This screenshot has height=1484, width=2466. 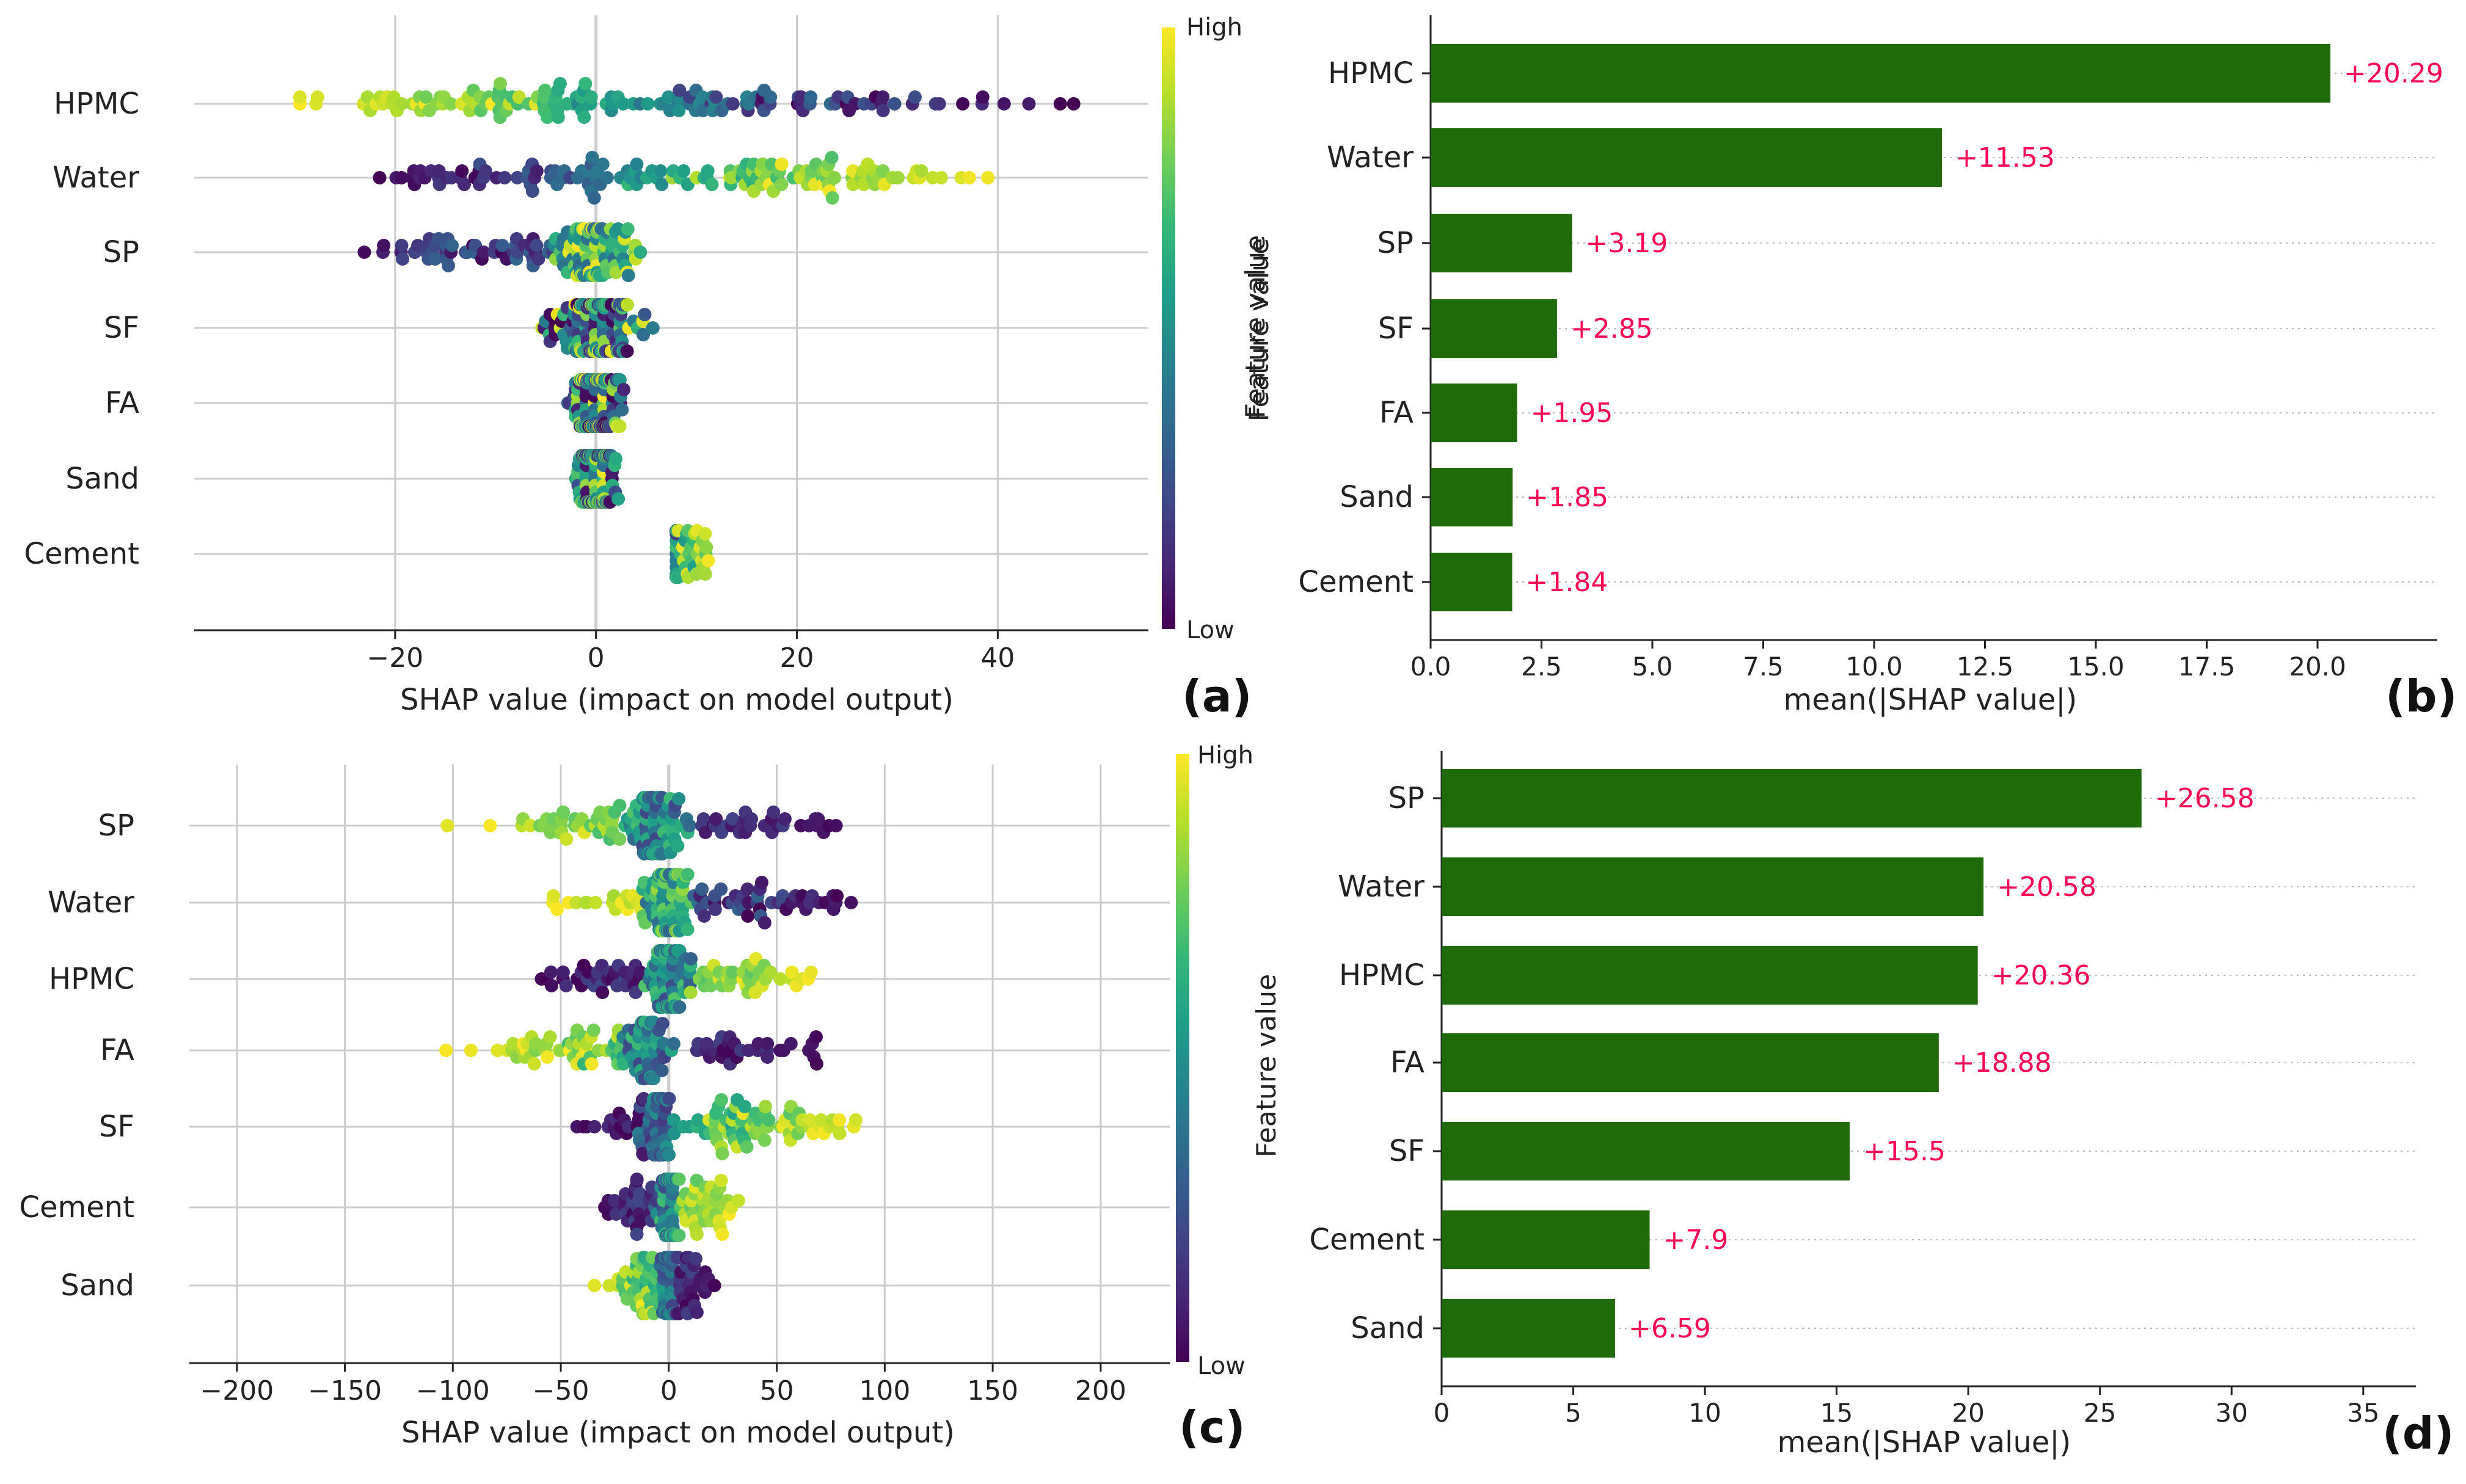 I want to click on x-tick-label: −20, so click(x=395, y=658).